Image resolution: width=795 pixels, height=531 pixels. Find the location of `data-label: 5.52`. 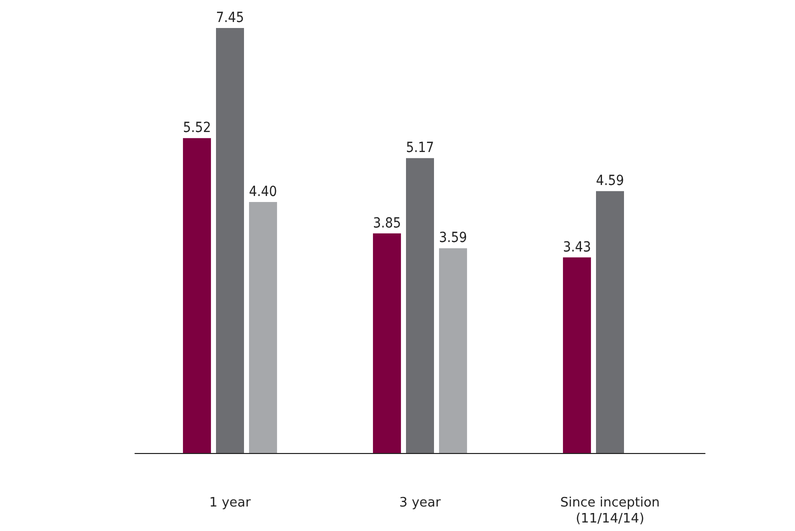

data-label: 5.52 is located at coordinates (196, 128).